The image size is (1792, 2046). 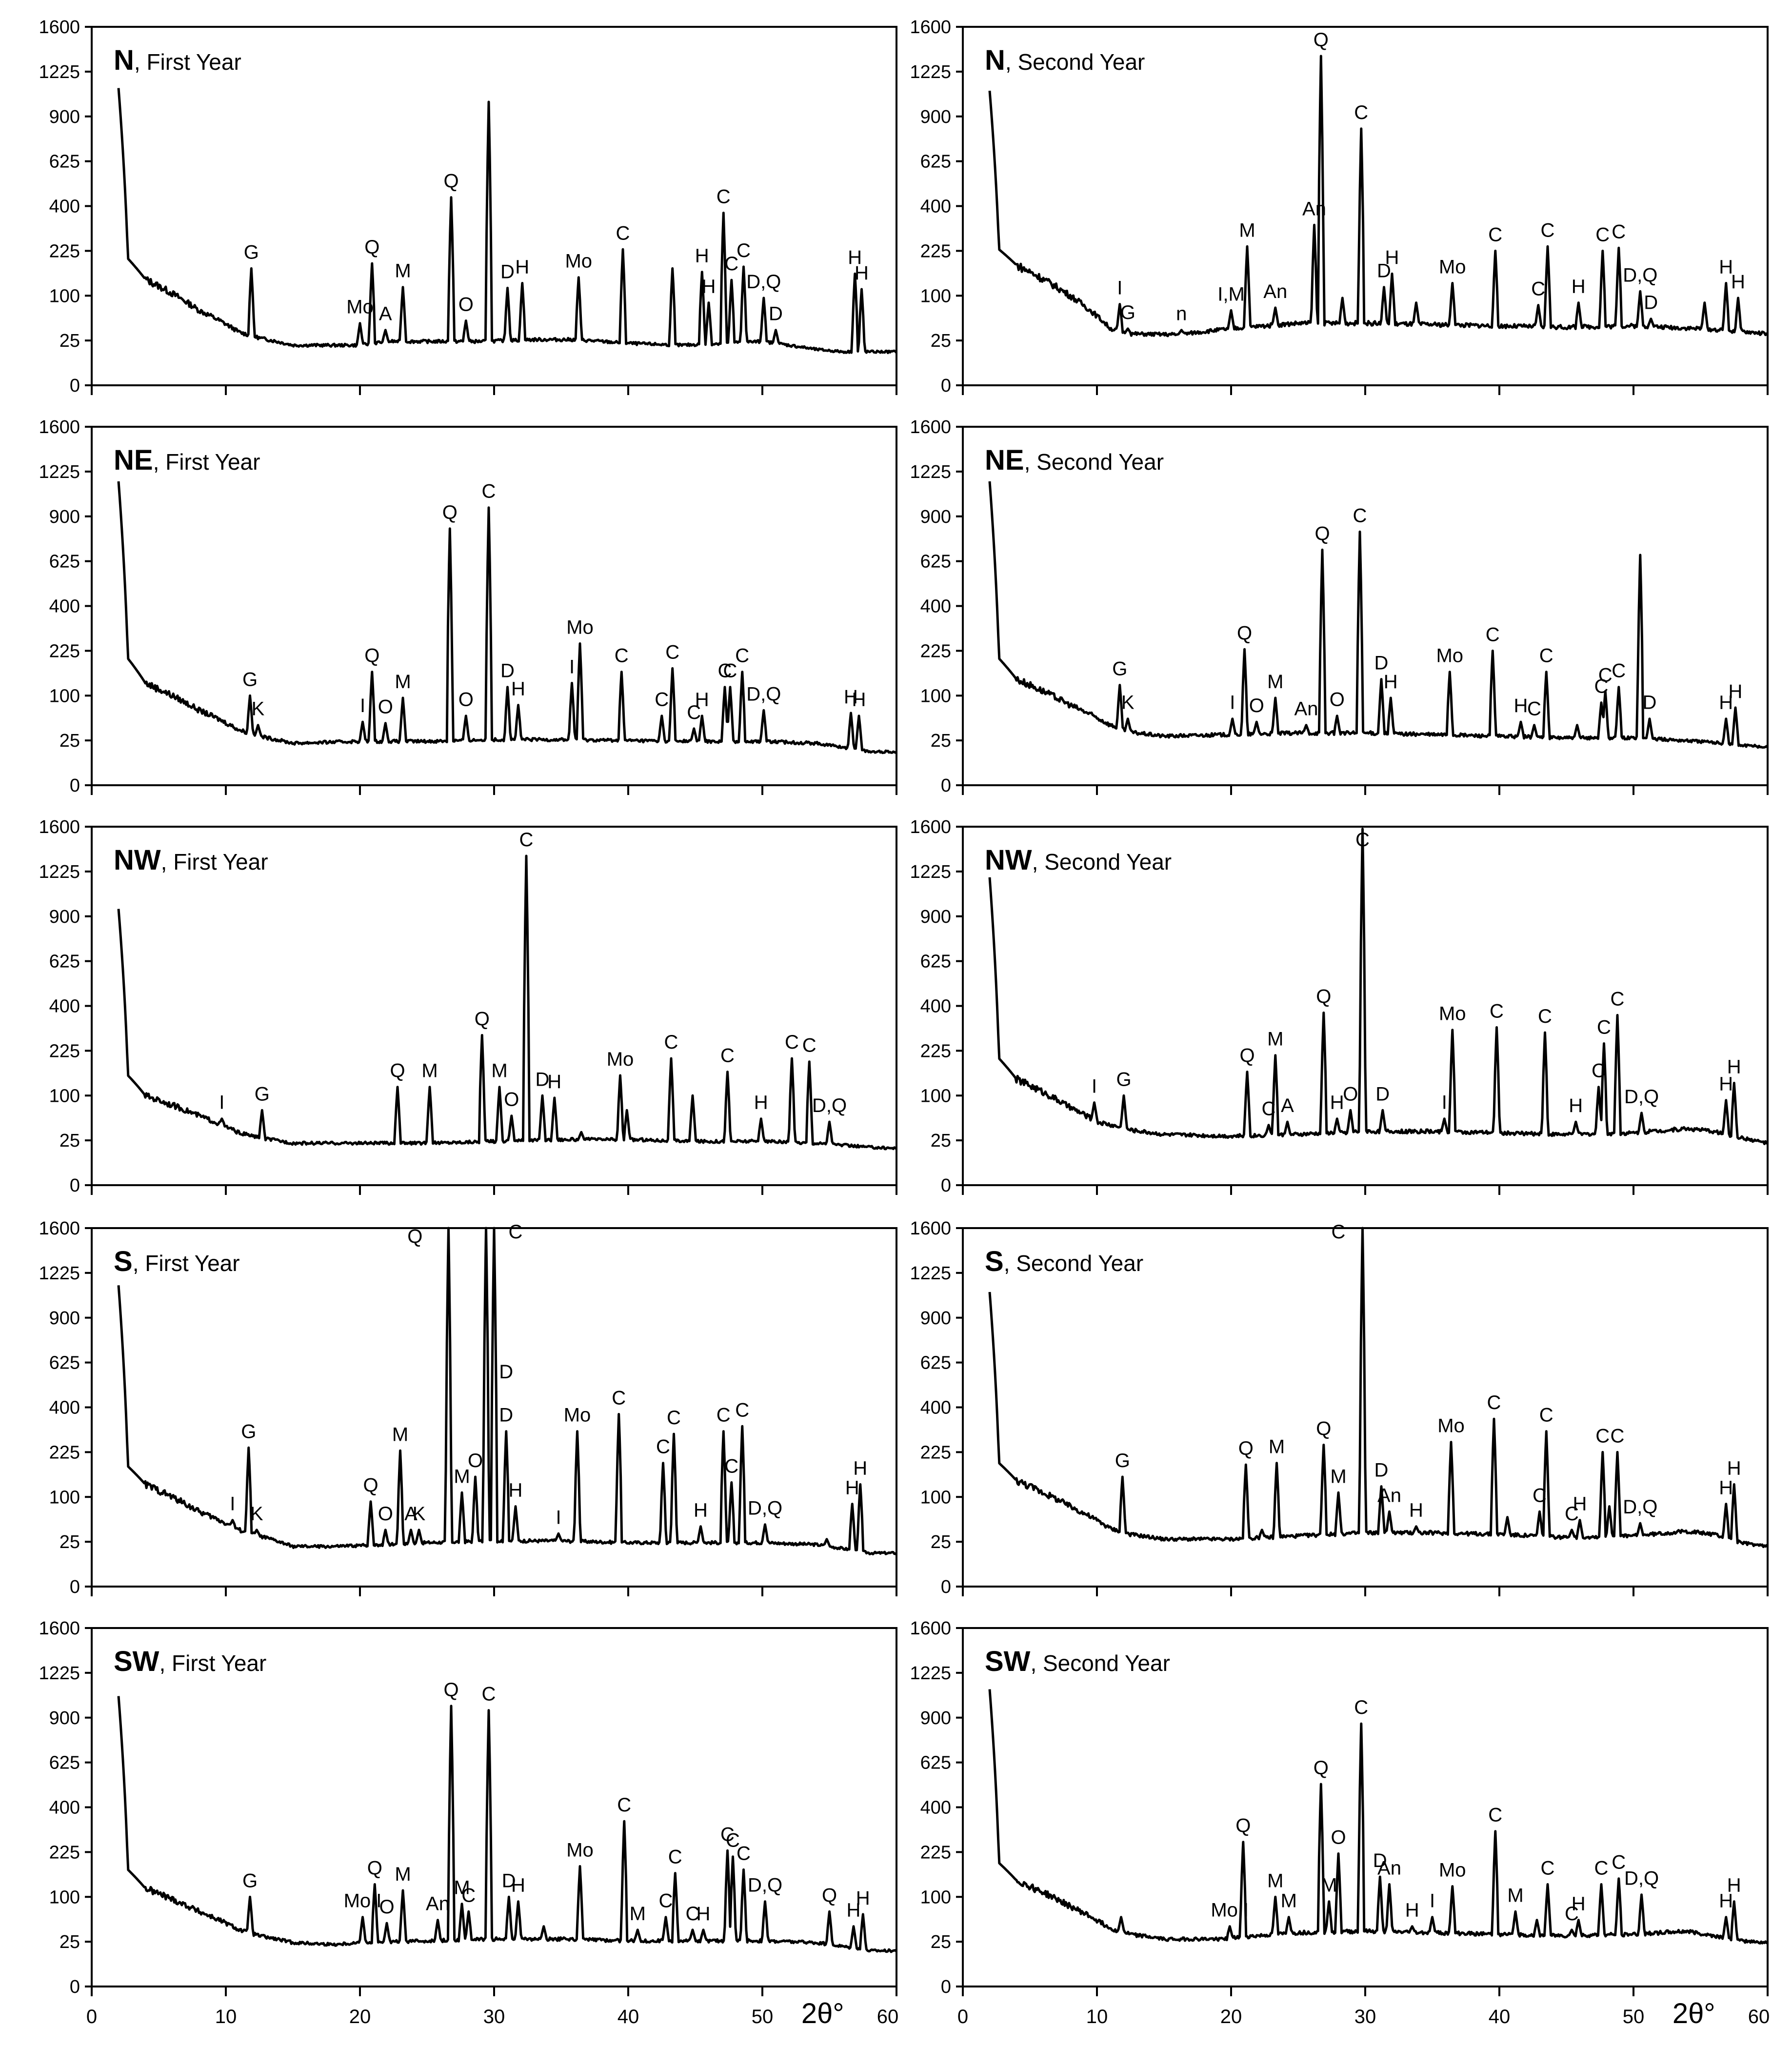 I want to click on panel-title-site: NE, so click(x=1004, y=460).